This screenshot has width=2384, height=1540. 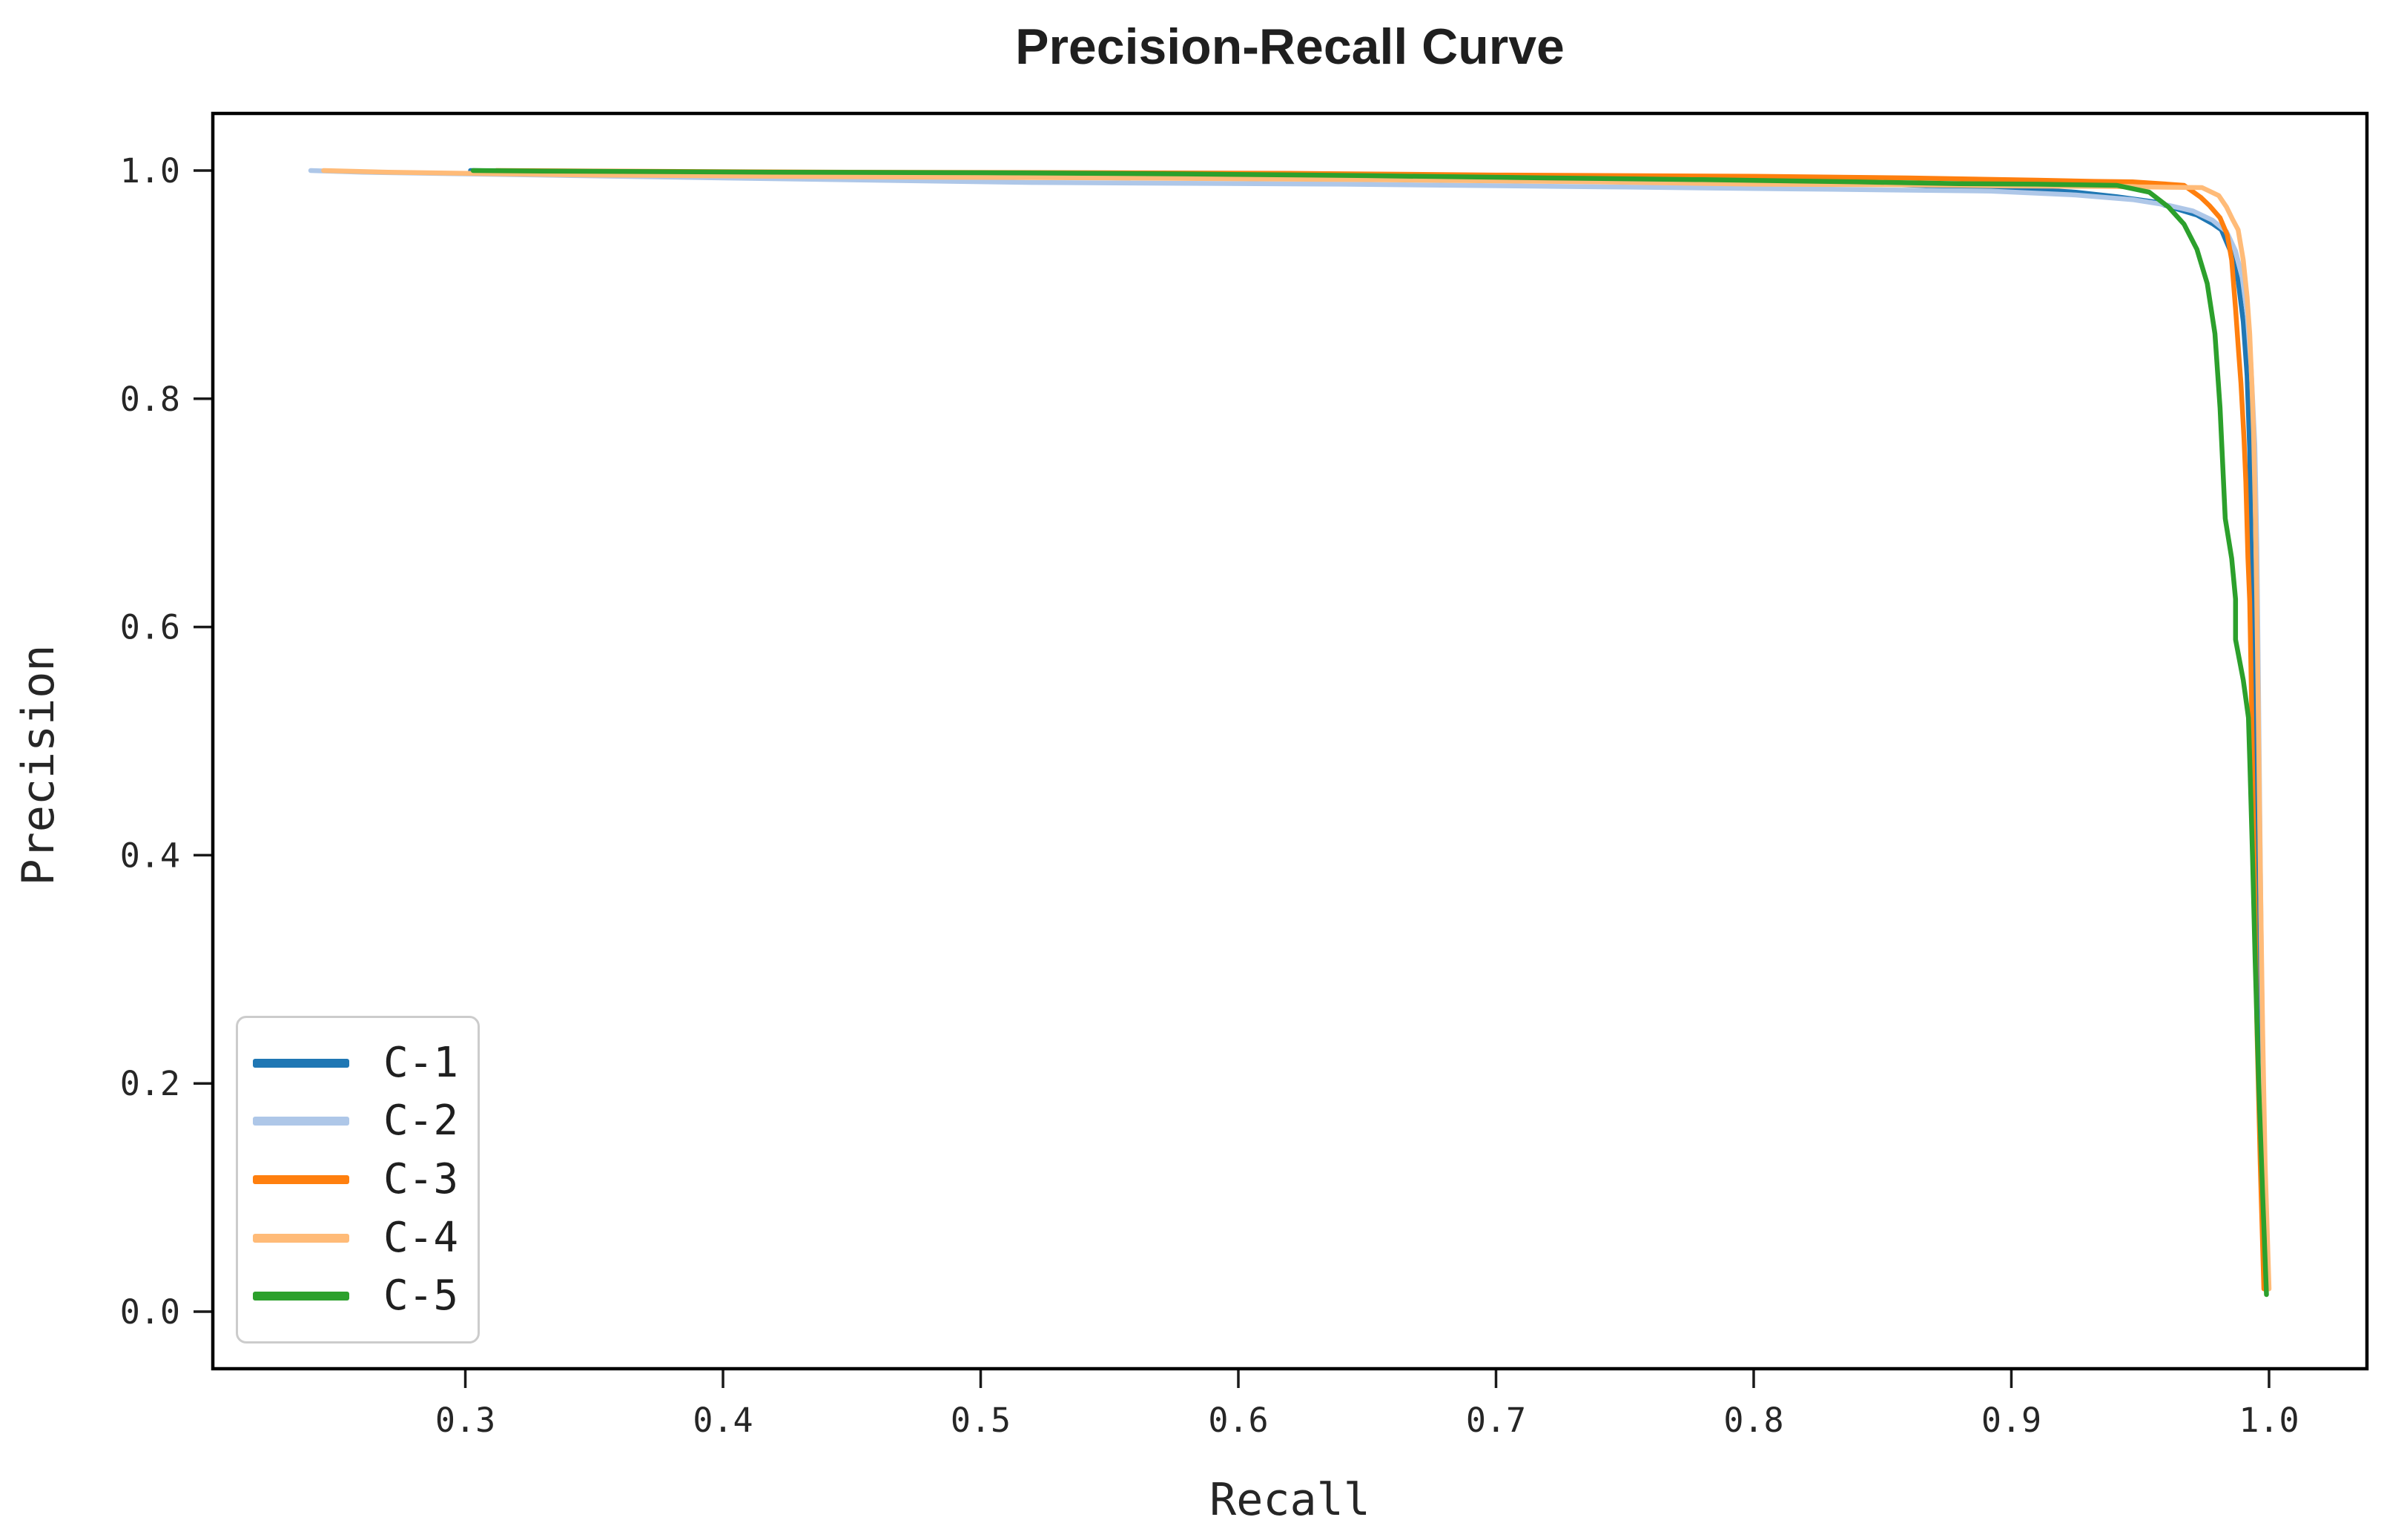 I want to click on legend-item-C-5: C-5, so click(x=365, y=1296).